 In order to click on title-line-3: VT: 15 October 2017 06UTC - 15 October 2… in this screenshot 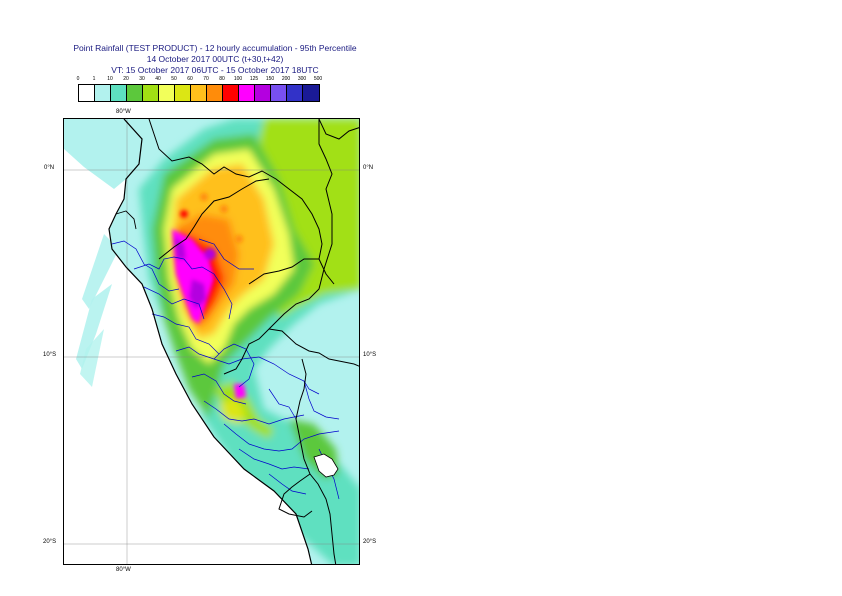, I will do `click(215, 70)`.